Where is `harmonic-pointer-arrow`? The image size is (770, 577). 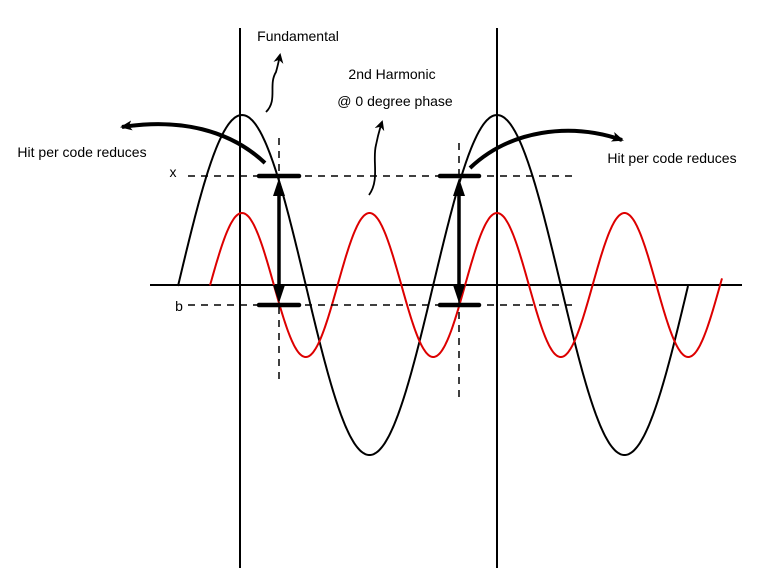 harmonic-pointer-arrow is located at coordinates (376, 158).